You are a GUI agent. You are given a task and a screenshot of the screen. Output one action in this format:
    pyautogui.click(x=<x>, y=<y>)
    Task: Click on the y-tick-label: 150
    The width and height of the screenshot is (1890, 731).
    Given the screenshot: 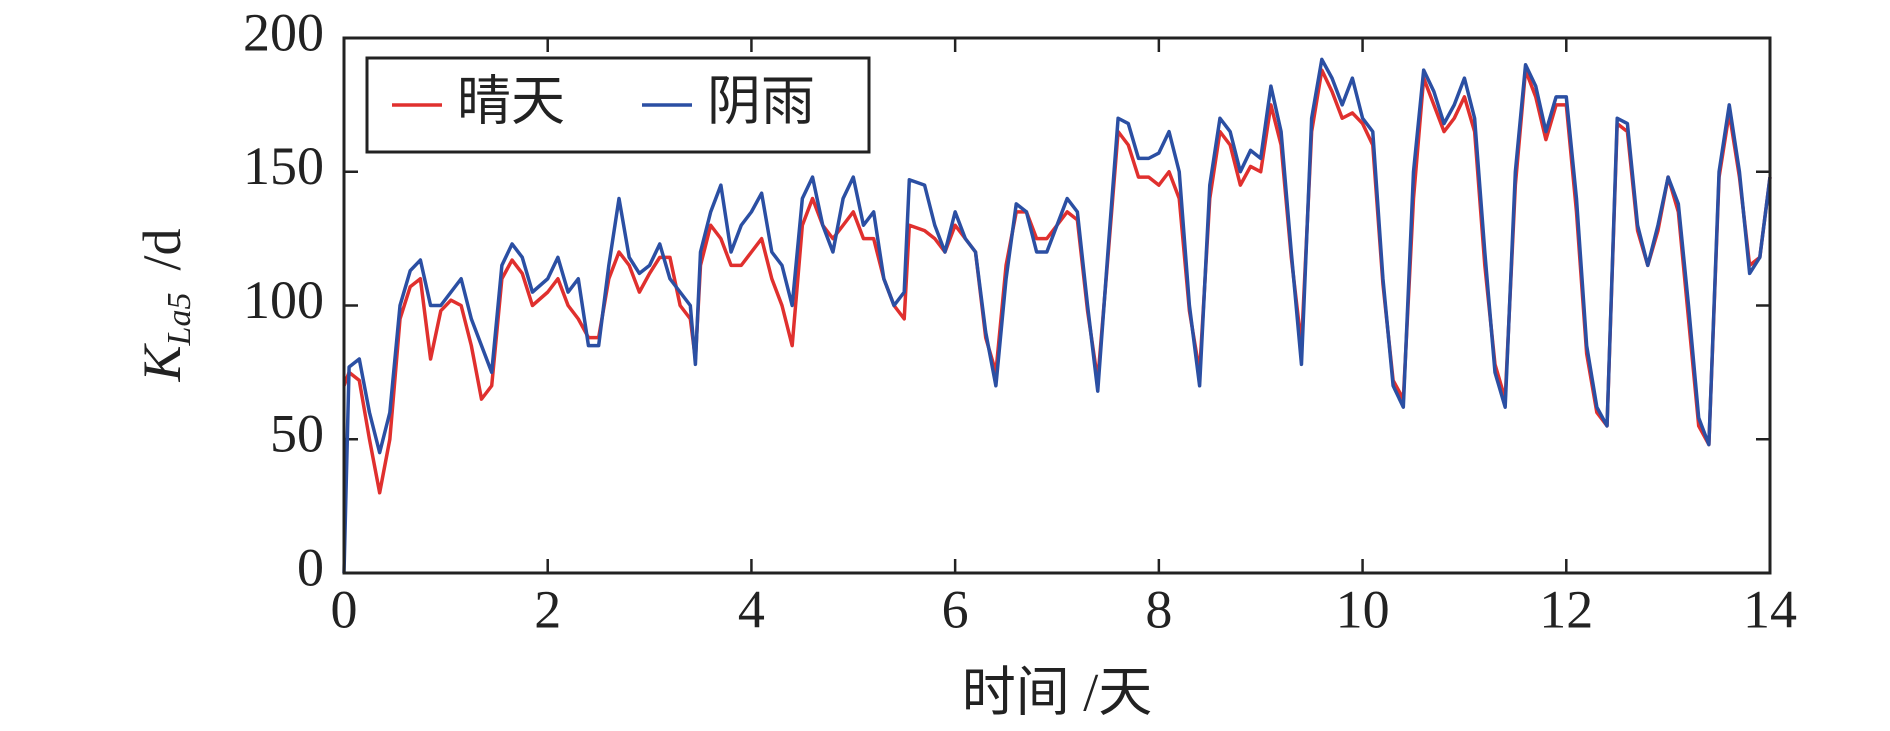 What is the action you would take?
    pyautogui.click(x=283, y=166)
    